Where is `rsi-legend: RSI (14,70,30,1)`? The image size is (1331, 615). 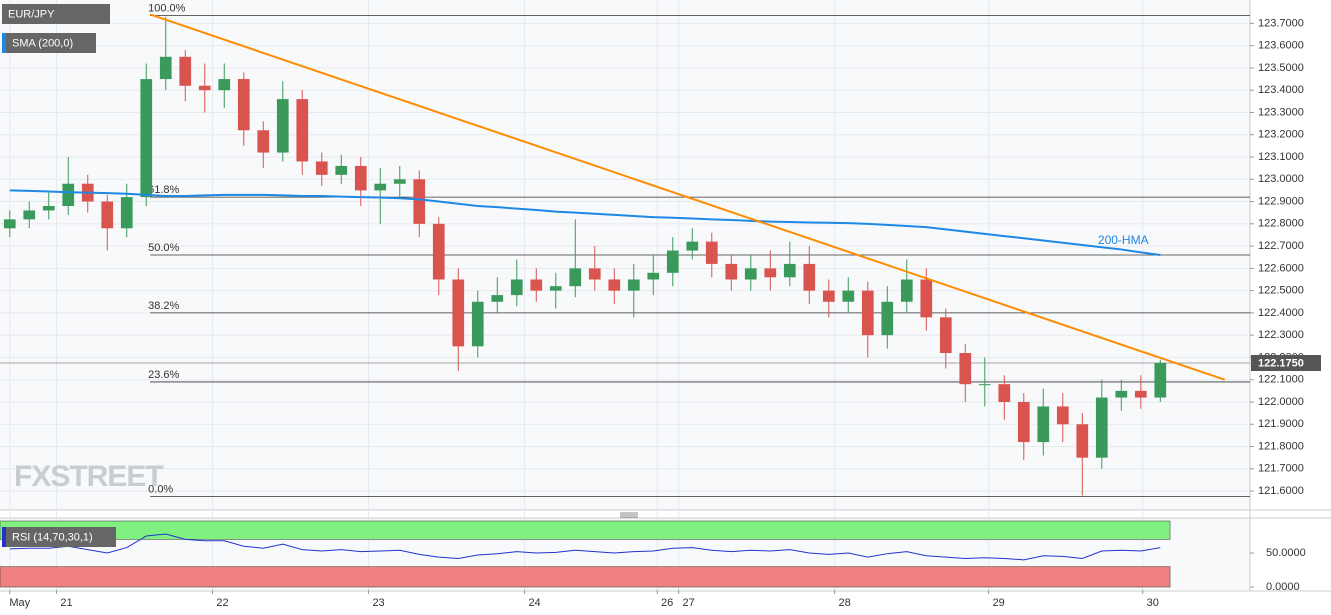 rsi-legend: RSI (14,70,30,1) is located at coordinates (52, 537).